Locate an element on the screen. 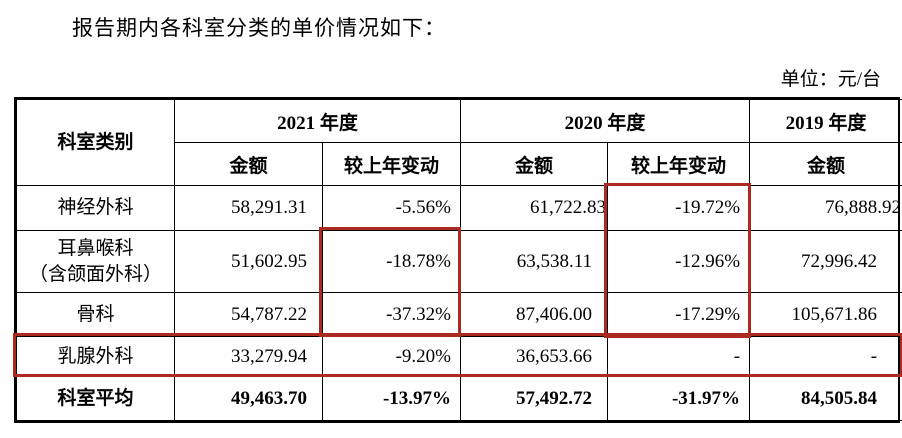 The height and width of the screenshot is (438, 902). cell-amount-2020: 87,406.00 is located at coordinates (534, 314).